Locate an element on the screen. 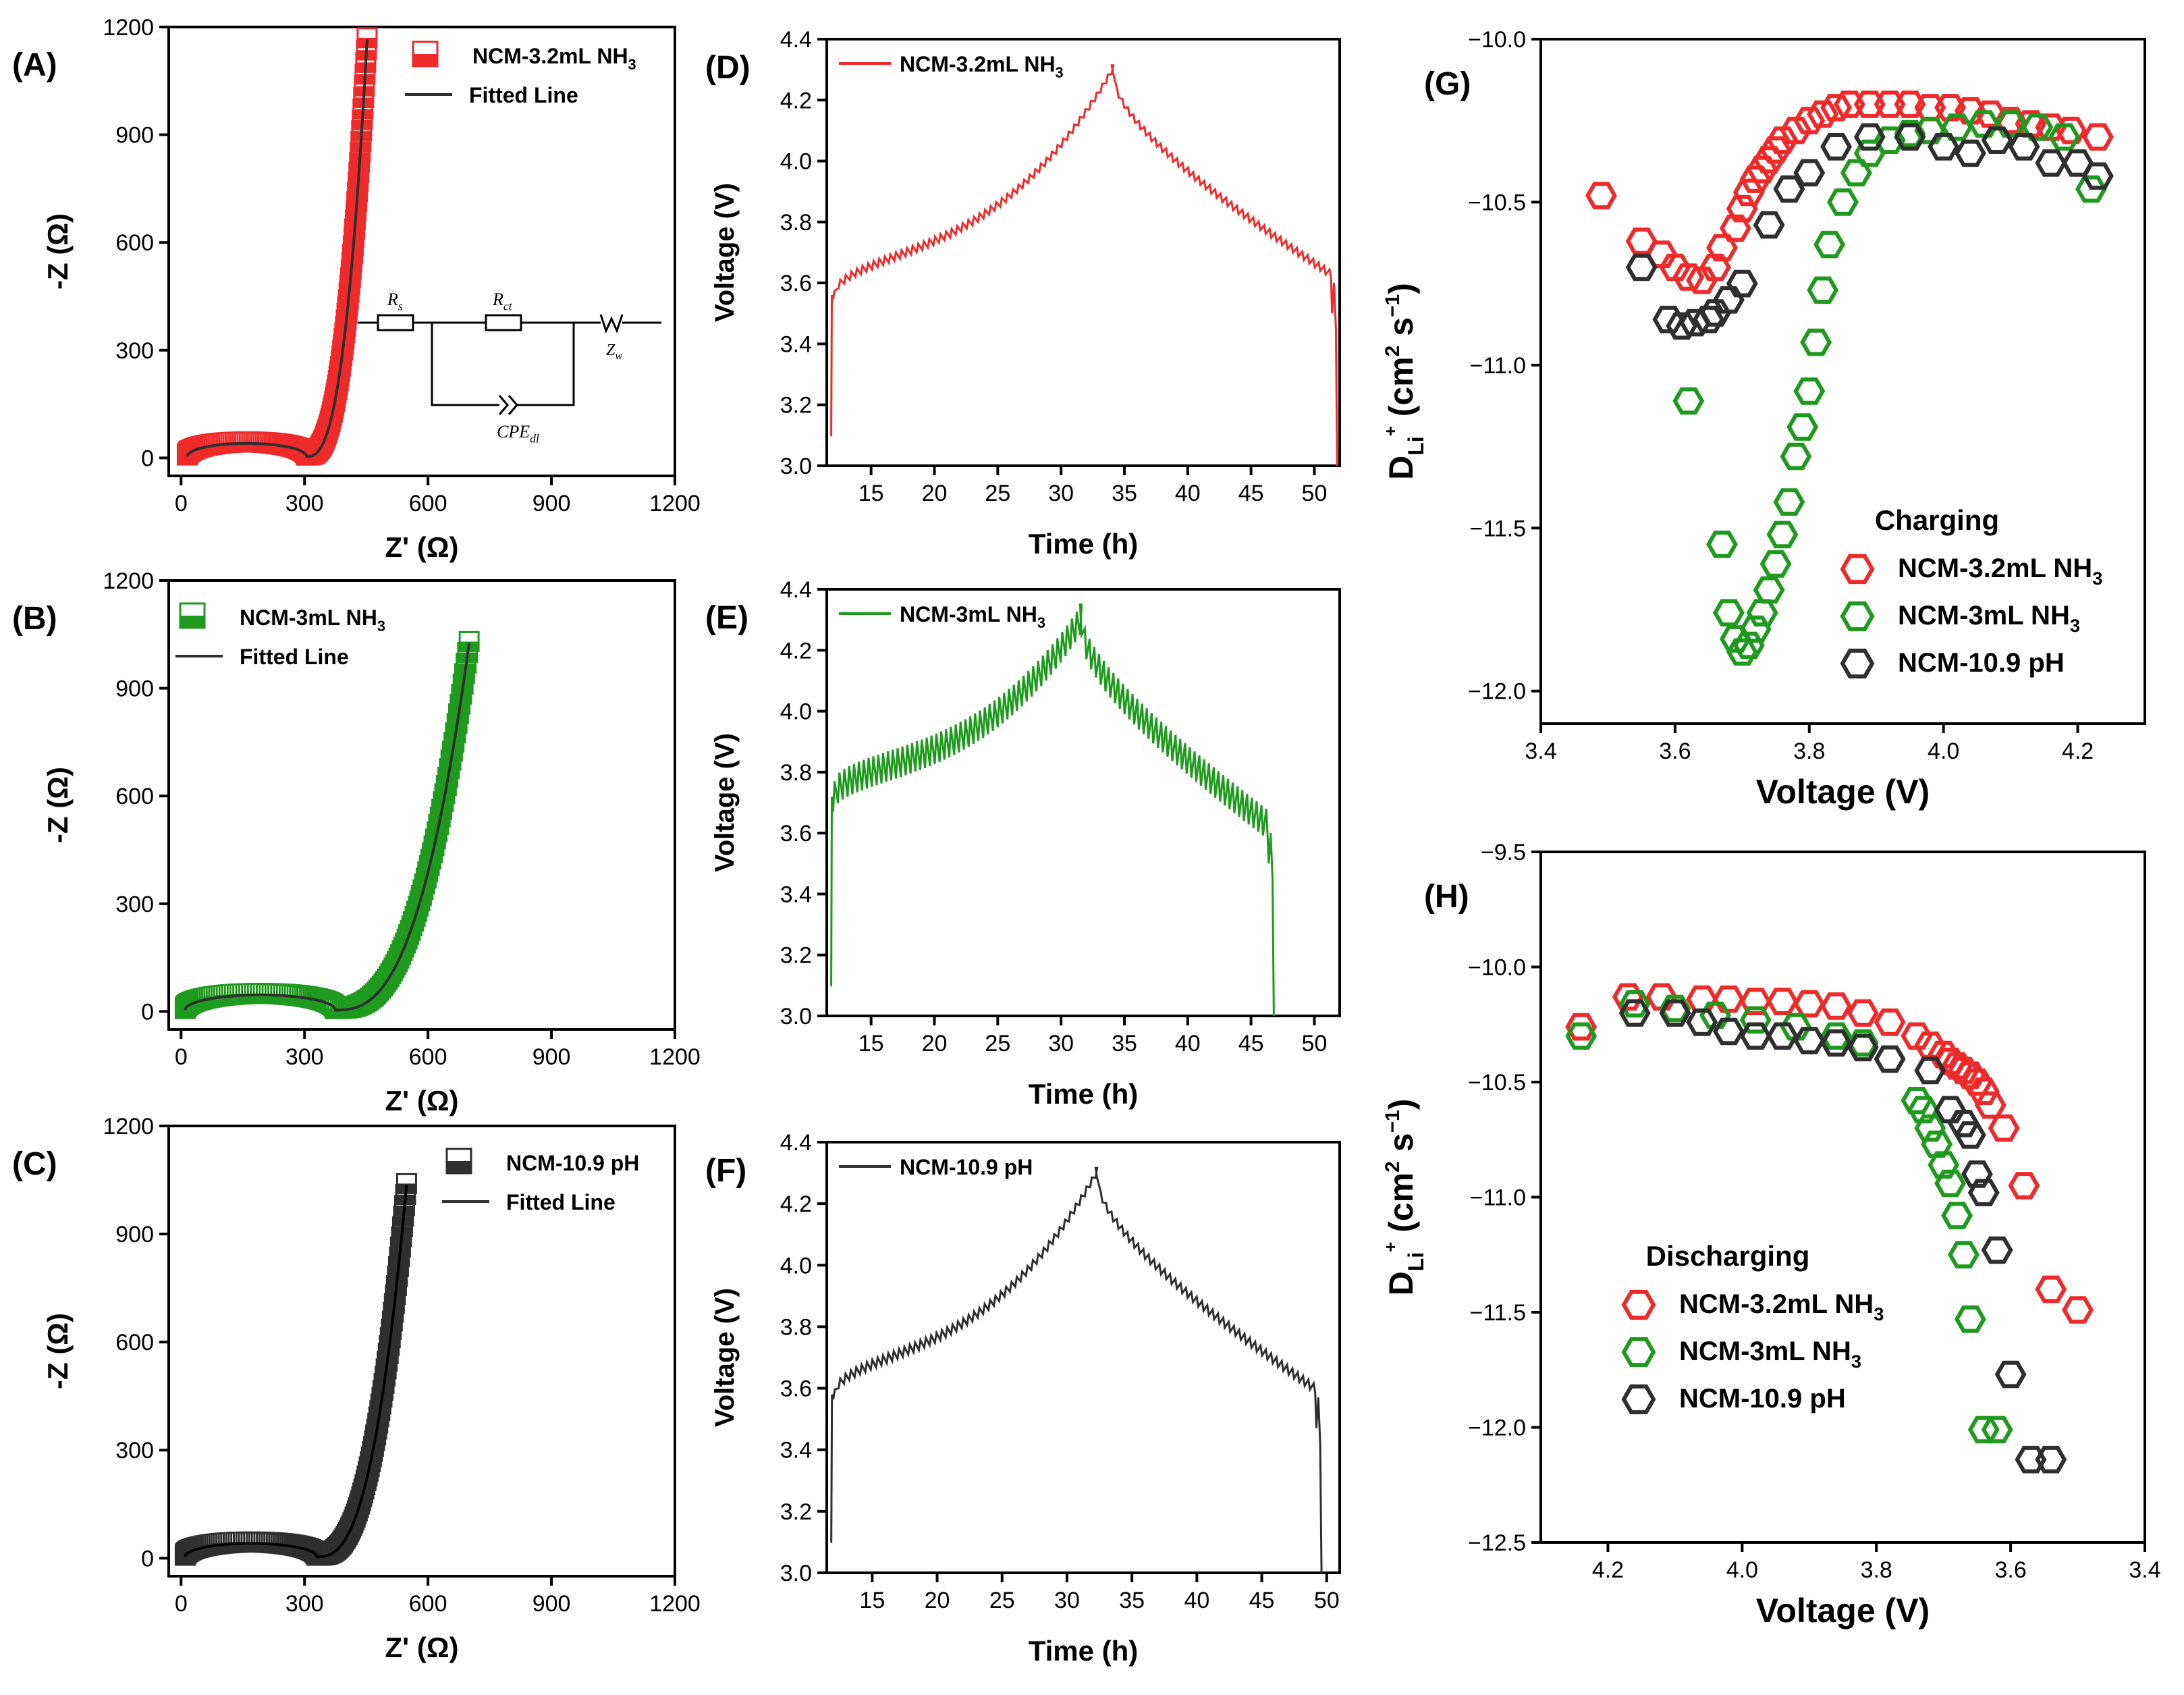 The height and width of the screenshot is (1695, 2184). circuit-label-rct-sub: ct is located at coordinates (508, 306).